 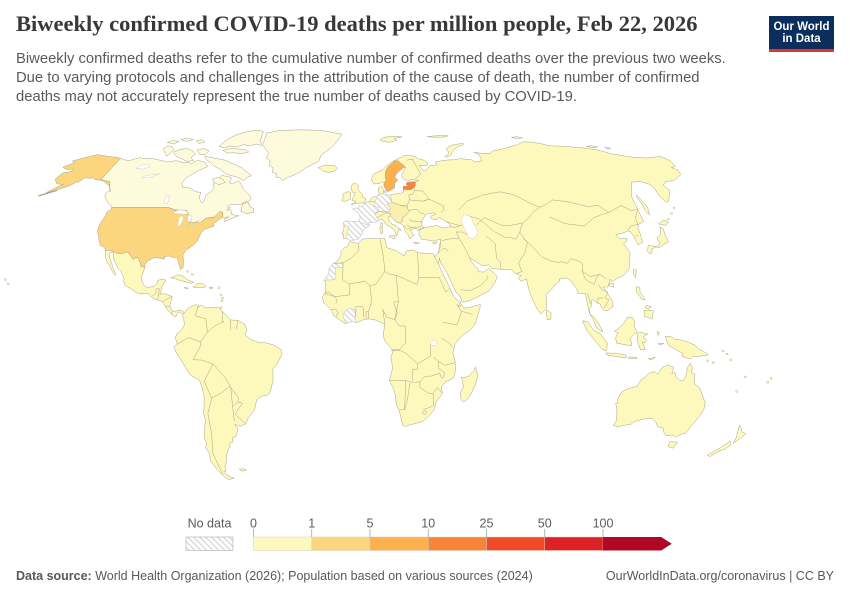 What do you see at coordinates (253, 524) in the screenshot?
I see `svg-text: 0` at bounding box center [253, 524].